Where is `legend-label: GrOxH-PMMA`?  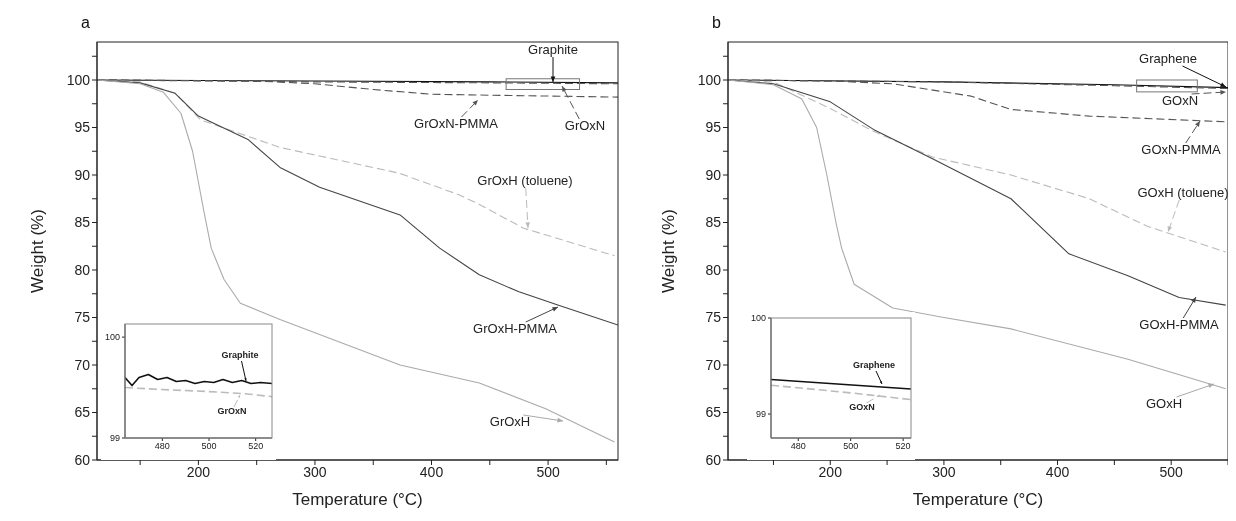
legend-label: GrOxH-PMMA is located at coordinates (515, 328).